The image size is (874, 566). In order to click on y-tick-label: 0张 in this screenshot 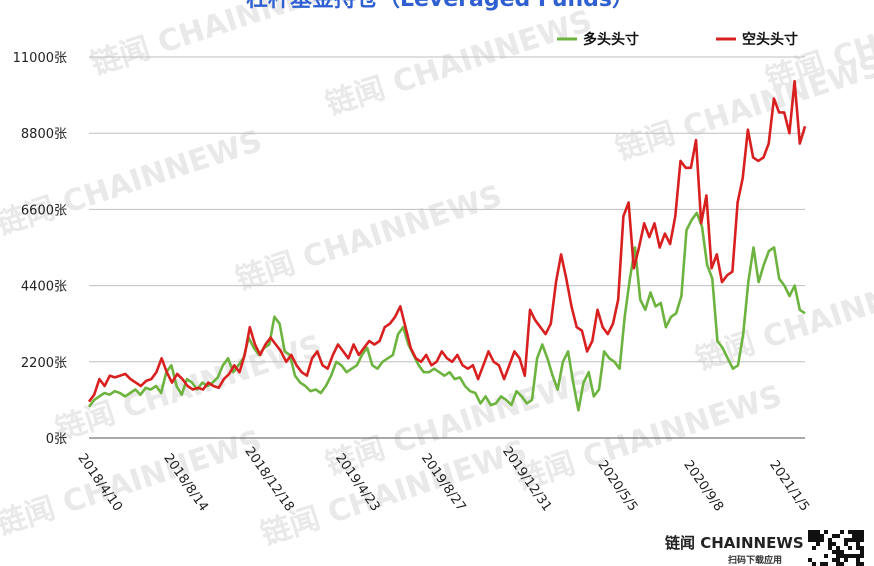, I will do `click(56, 439)`.